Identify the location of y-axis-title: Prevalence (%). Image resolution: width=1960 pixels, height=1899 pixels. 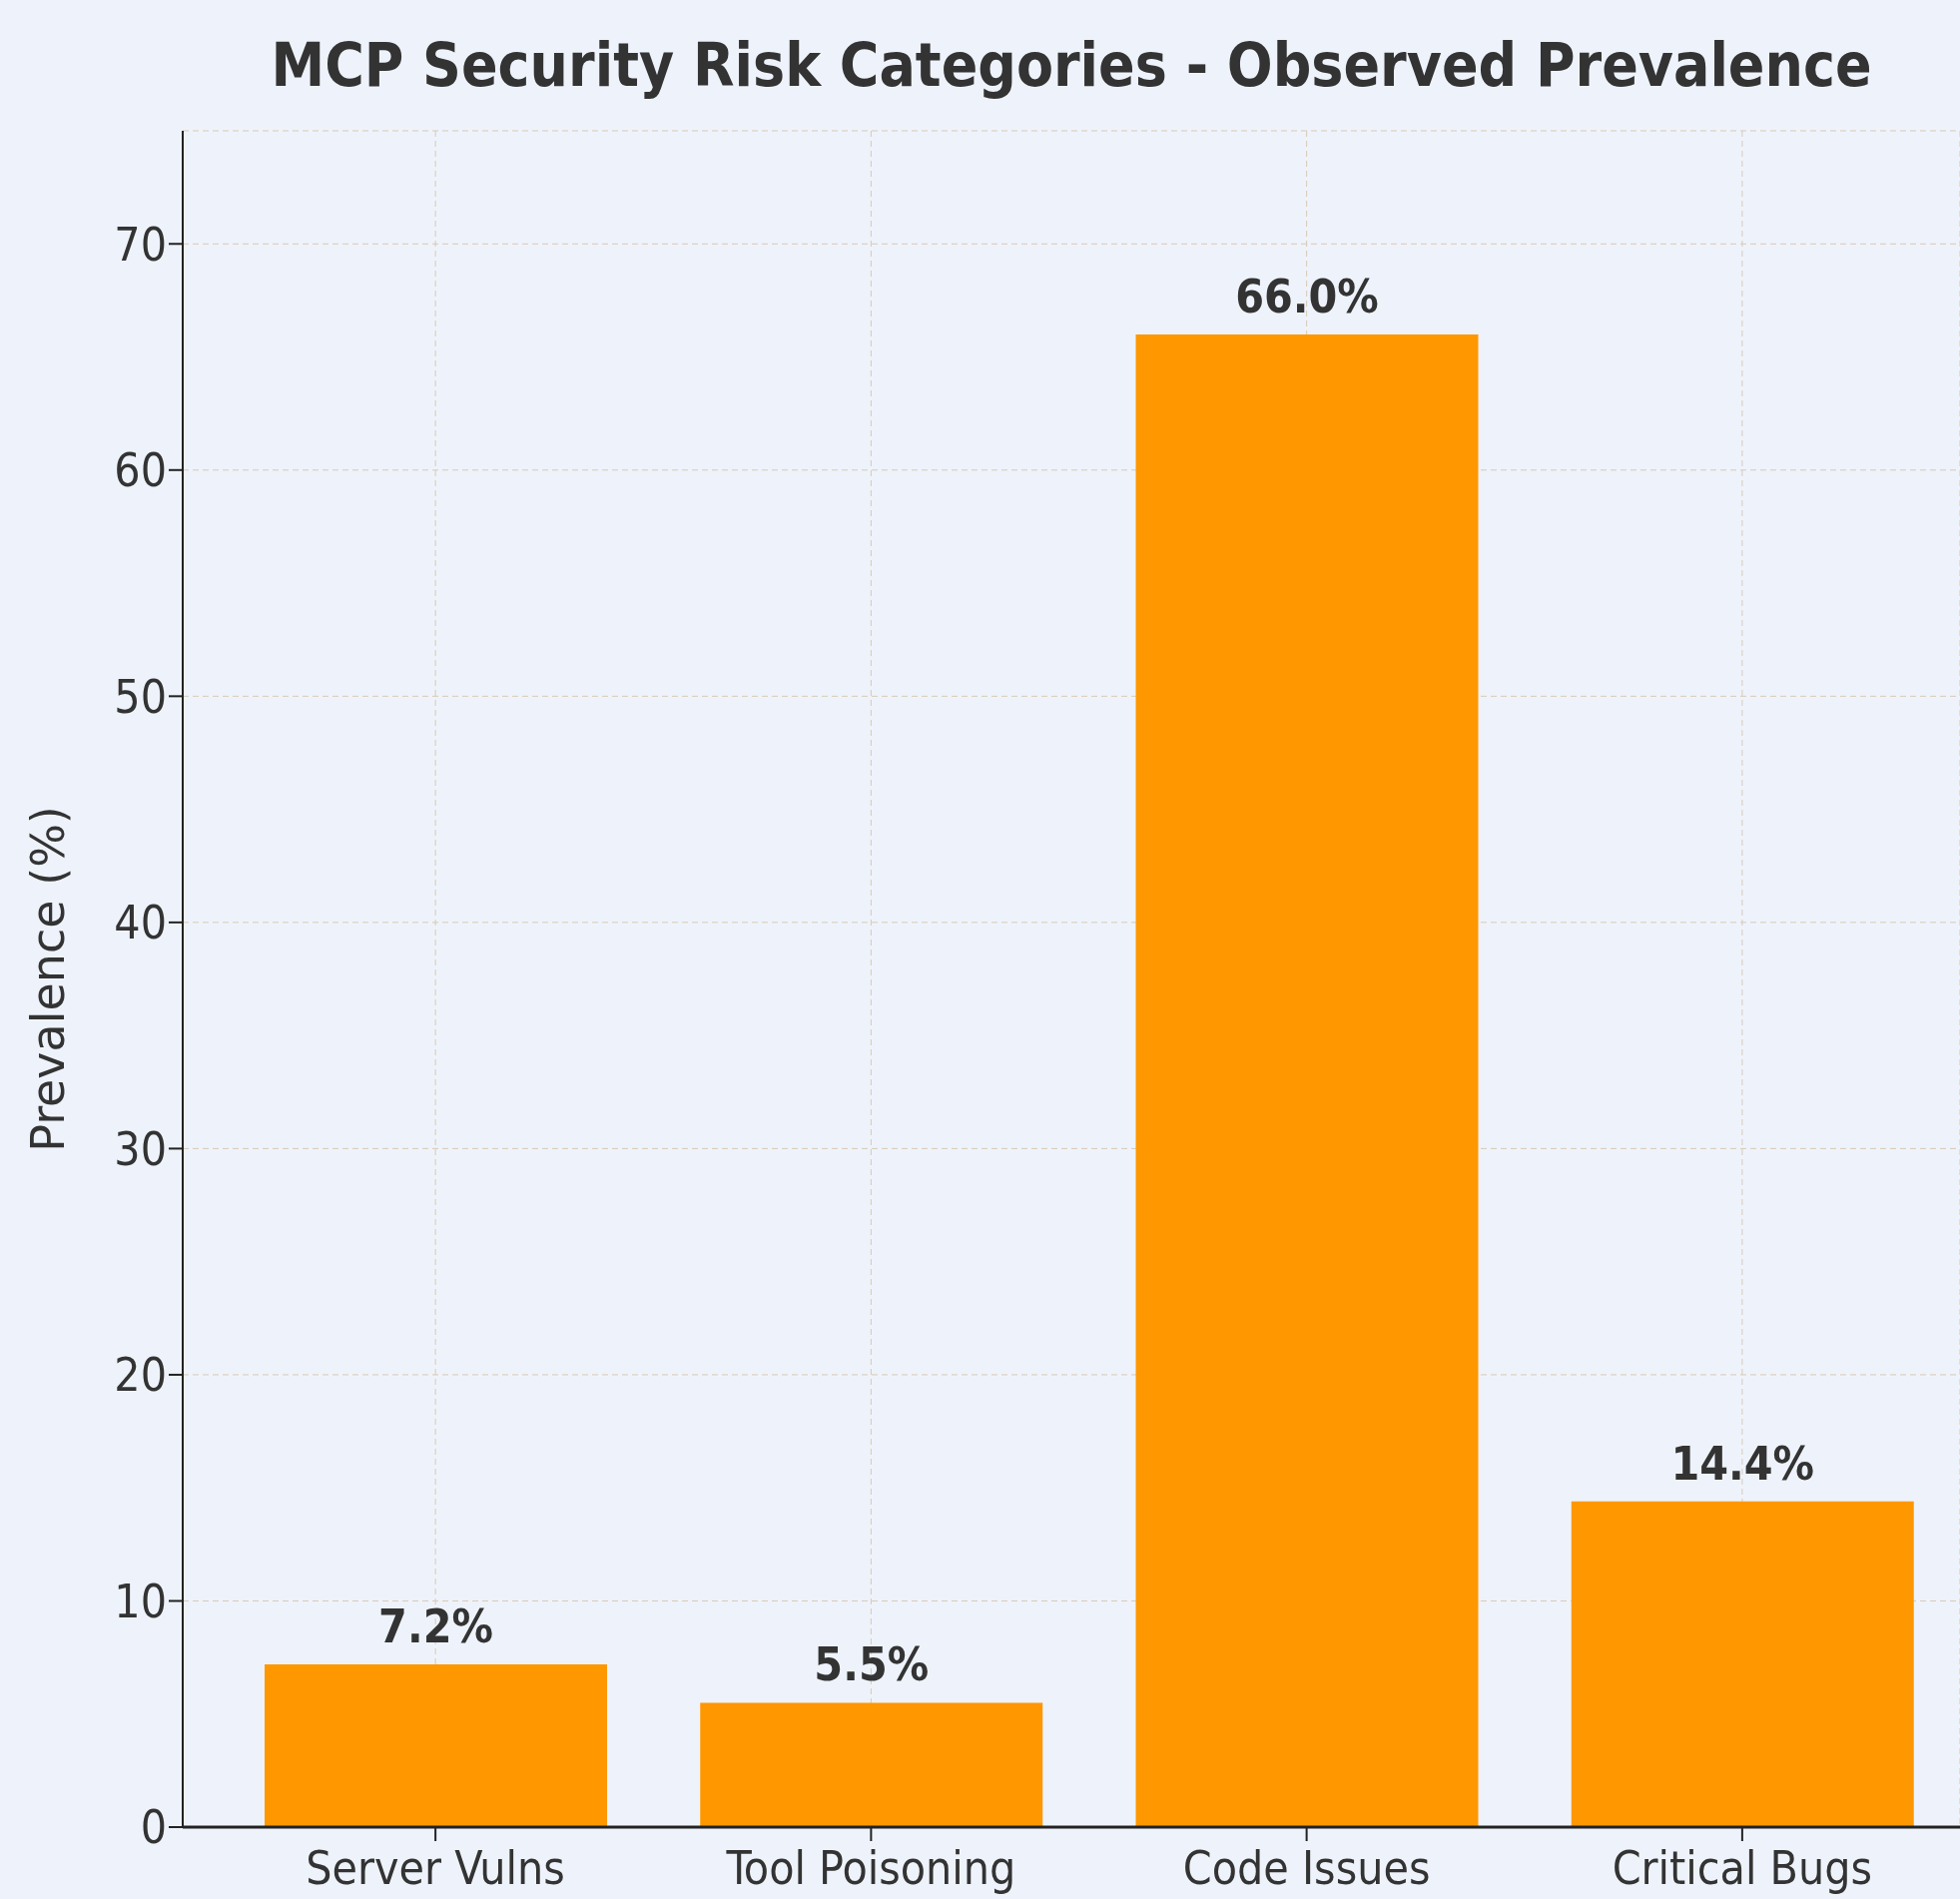
(48, 979).